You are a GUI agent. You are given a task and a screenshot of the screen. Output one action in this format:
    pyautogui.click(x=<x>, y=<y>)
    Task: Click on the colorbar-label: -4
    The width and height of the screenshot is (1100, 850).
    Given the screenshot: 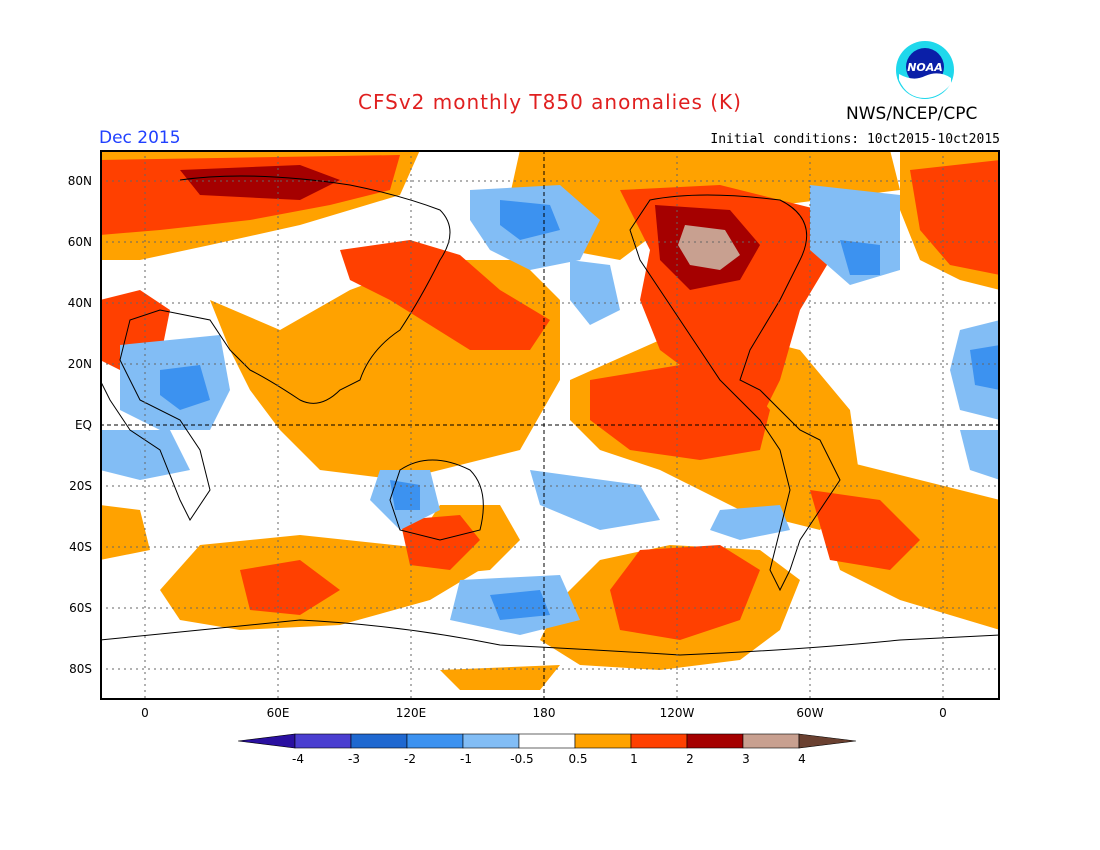 What is the action you would take?
    pyautogui.click(x=298, y=759)
    